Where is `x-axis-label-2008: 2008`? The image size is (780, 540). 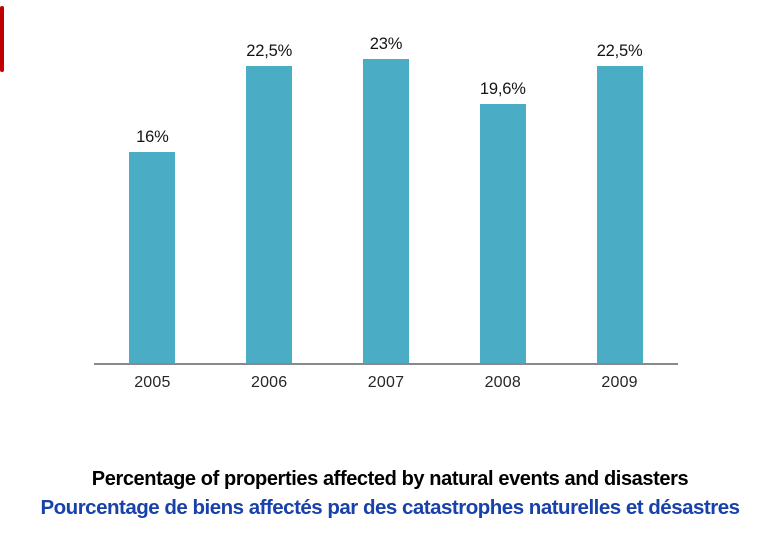
x-axis-label-2008: 2008 is located at coordinates (502, 382).